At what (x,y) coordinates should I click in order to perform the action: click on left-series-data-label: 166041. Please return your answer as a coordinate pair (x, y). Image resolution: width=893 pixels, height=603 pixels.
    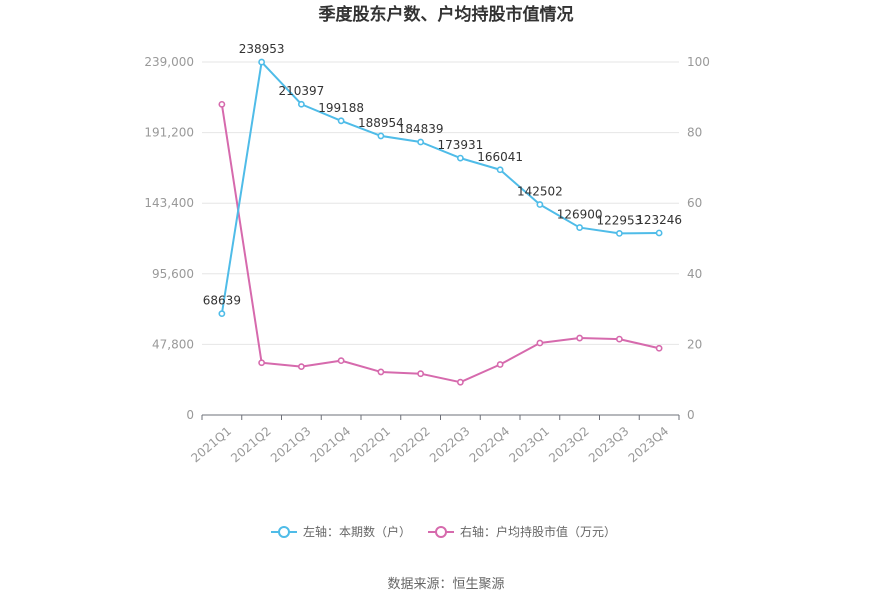
    Looking at the image, I should click on (500, 157).